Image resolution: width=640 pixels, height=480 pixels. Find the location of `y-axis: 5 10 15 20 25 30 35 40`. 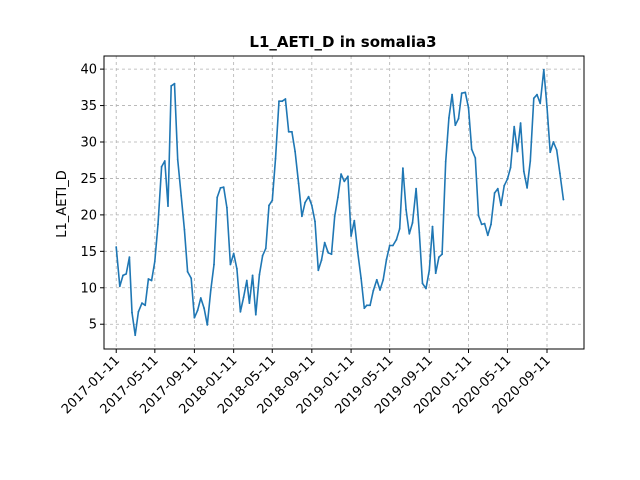

y-axis: 5 10 15 20 25 30 35 40 is located at coordinates (92, 198).